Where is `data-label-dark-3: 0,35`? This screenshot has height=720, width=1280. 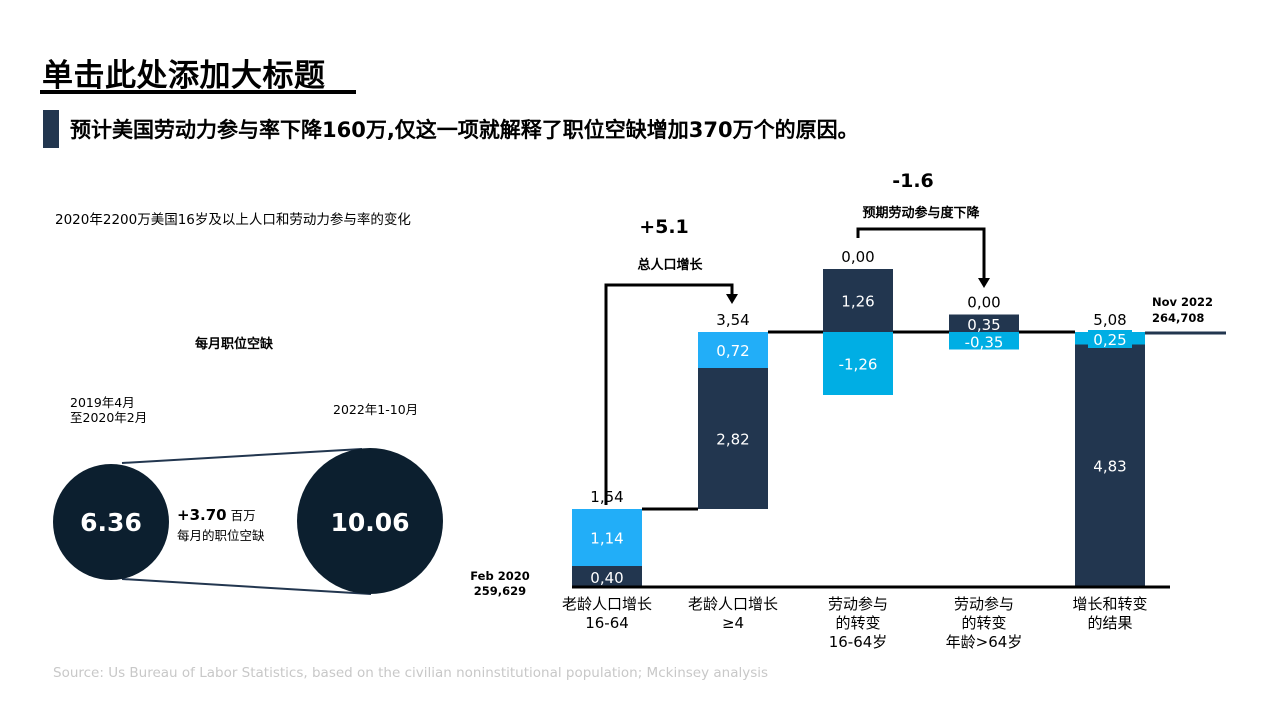 data-label-dark-3: 0,35 is located at coordinates (983, 325).